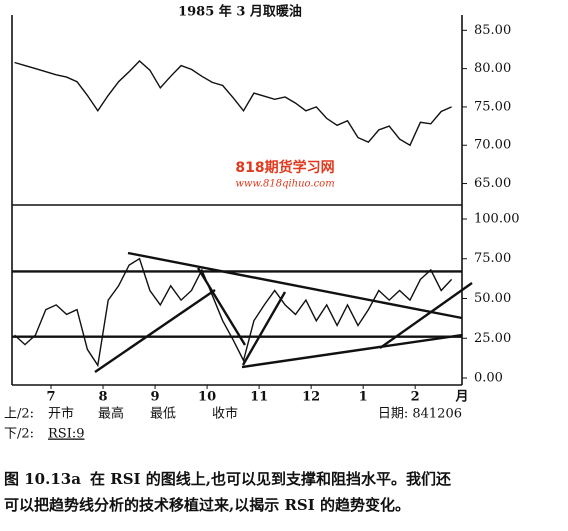  Describe the element at coordinates (233, 103) in the screenshot. I see `series-line` at that location.